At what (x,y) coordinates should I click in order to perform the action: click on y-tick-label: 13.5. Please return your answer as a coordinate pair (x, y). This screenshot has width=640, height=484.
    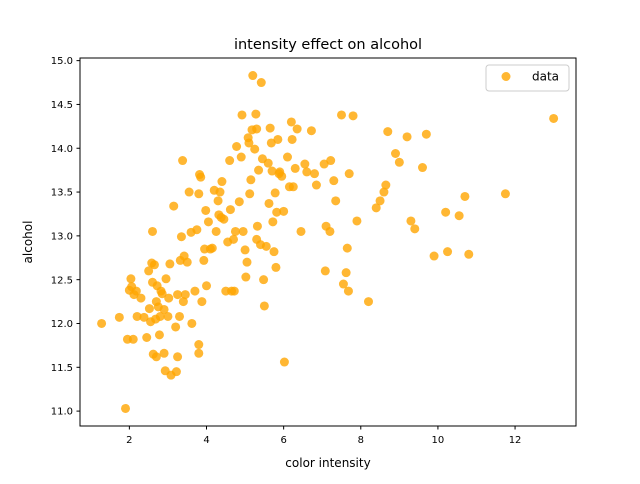
    Looking at the image, I should click on (62, 193).